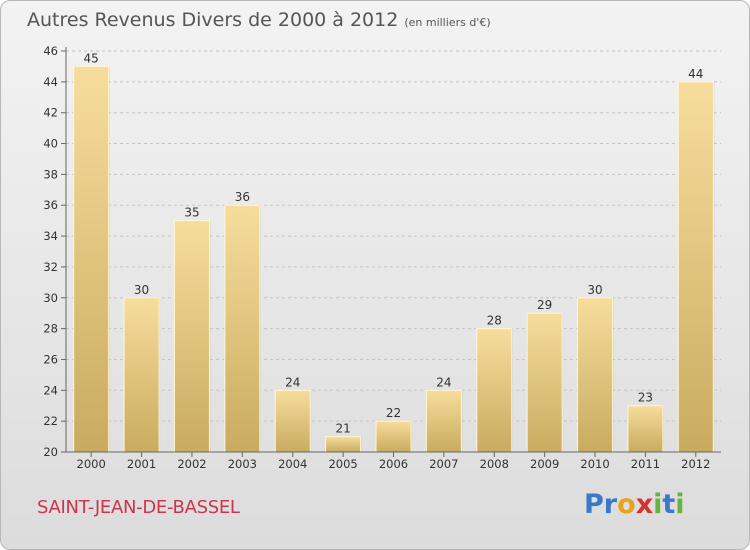 The width and height of the screenshot is (750, 550). What do you see at coordinates (610, 504) in the screenshot?
I see `logo-letter: r` at bounding box center [610, 504].